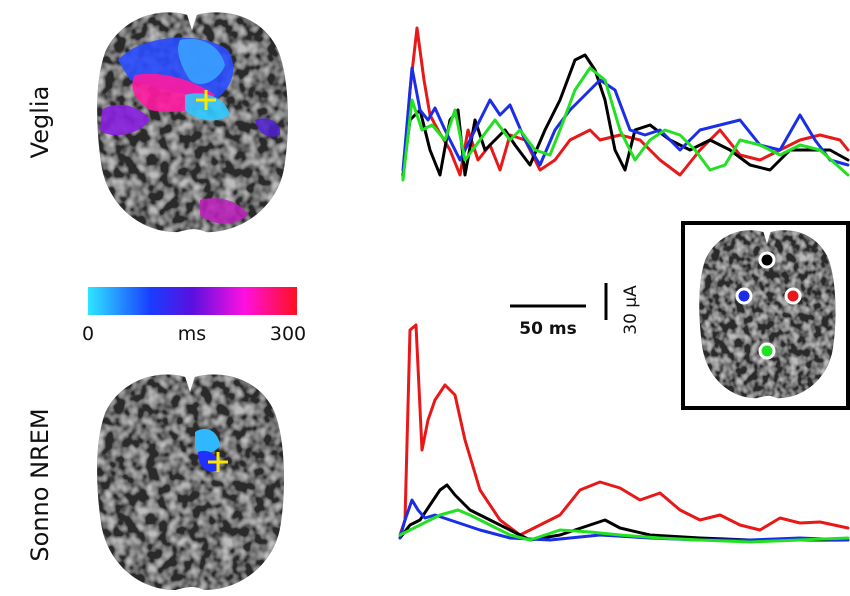 This screenshot has height=596, width=850. Describe the element at coordinates (192, 122) in the screenshot. I see `brain-map-wake` at that location.